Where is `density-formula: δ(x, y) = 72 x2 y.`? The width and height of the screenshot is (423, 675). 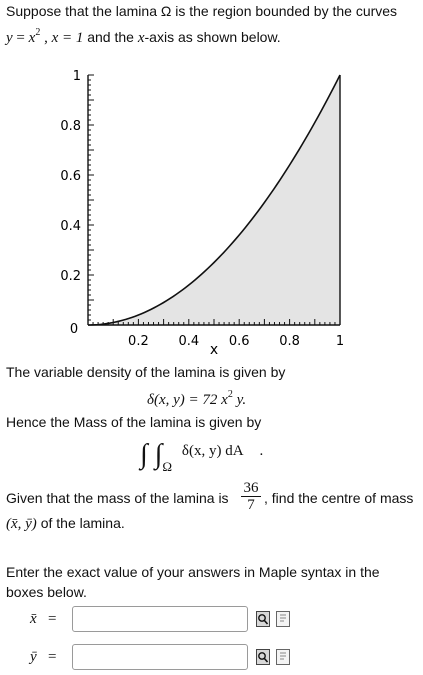
density-formula: δ(x, y) = 72 x2 y. is located at coordinates (196, 397).